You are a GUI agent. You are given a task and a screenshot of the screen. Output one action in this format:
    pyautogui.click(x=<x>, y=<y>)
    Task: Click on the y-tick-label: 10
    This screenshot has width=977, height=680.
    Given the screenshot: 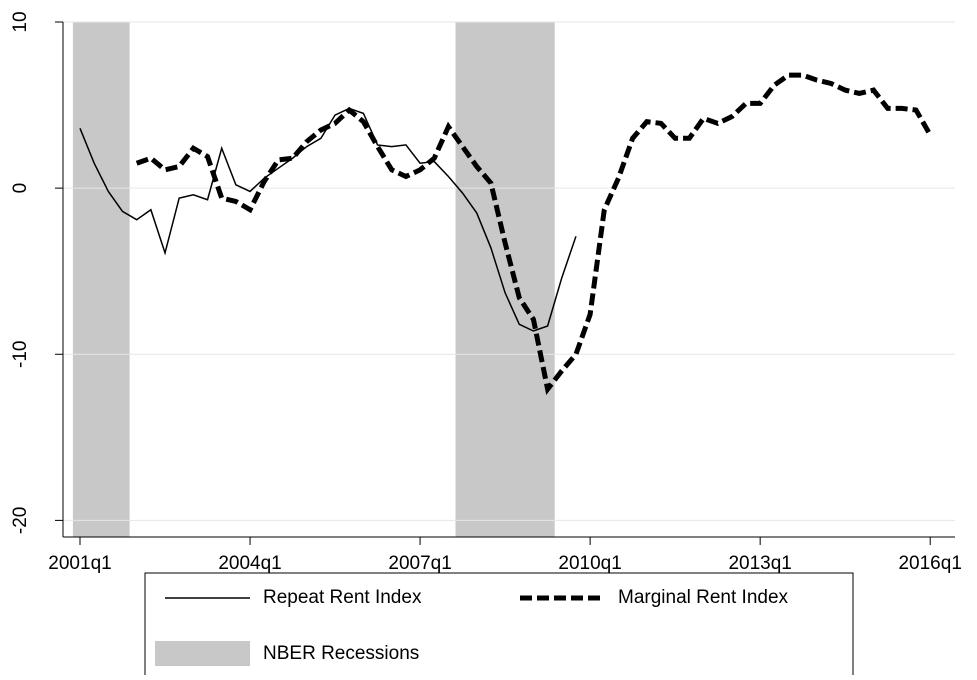 What is the action you would take?
    pyautogui.click(x=20, y=21)
    